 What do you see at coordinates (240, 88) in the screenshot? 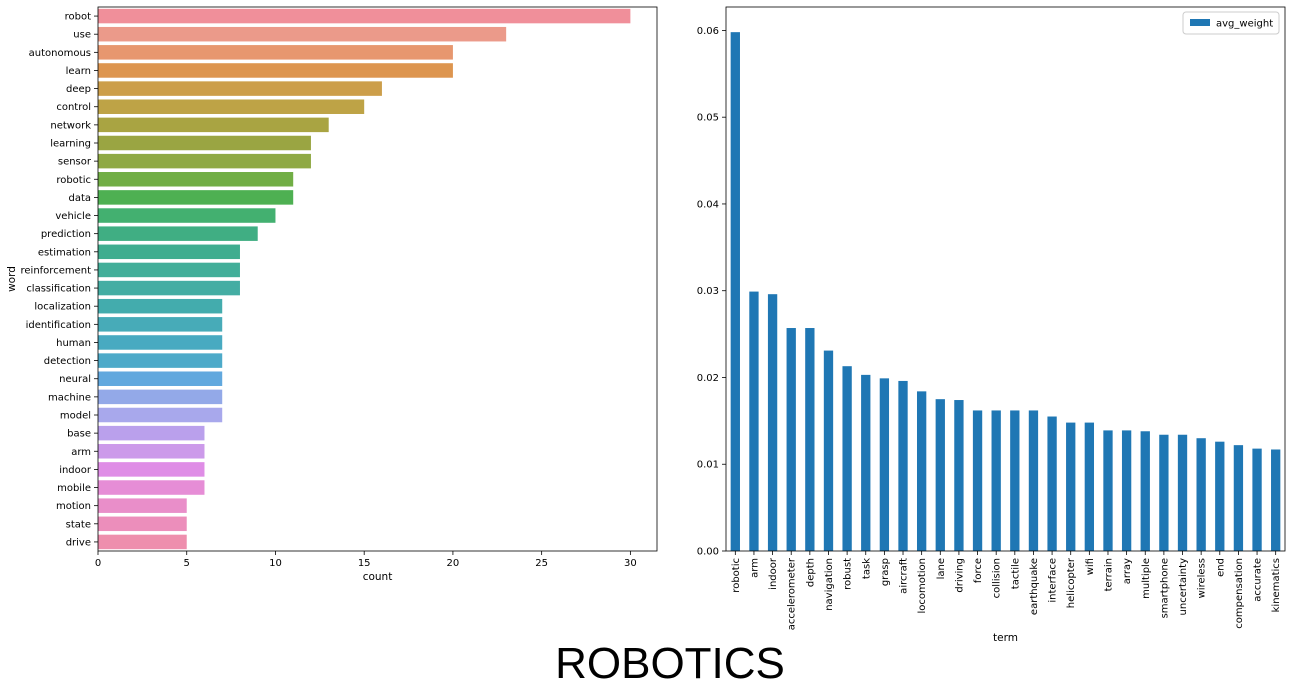
I see `bar-deep` at bounding box center [240, 88].